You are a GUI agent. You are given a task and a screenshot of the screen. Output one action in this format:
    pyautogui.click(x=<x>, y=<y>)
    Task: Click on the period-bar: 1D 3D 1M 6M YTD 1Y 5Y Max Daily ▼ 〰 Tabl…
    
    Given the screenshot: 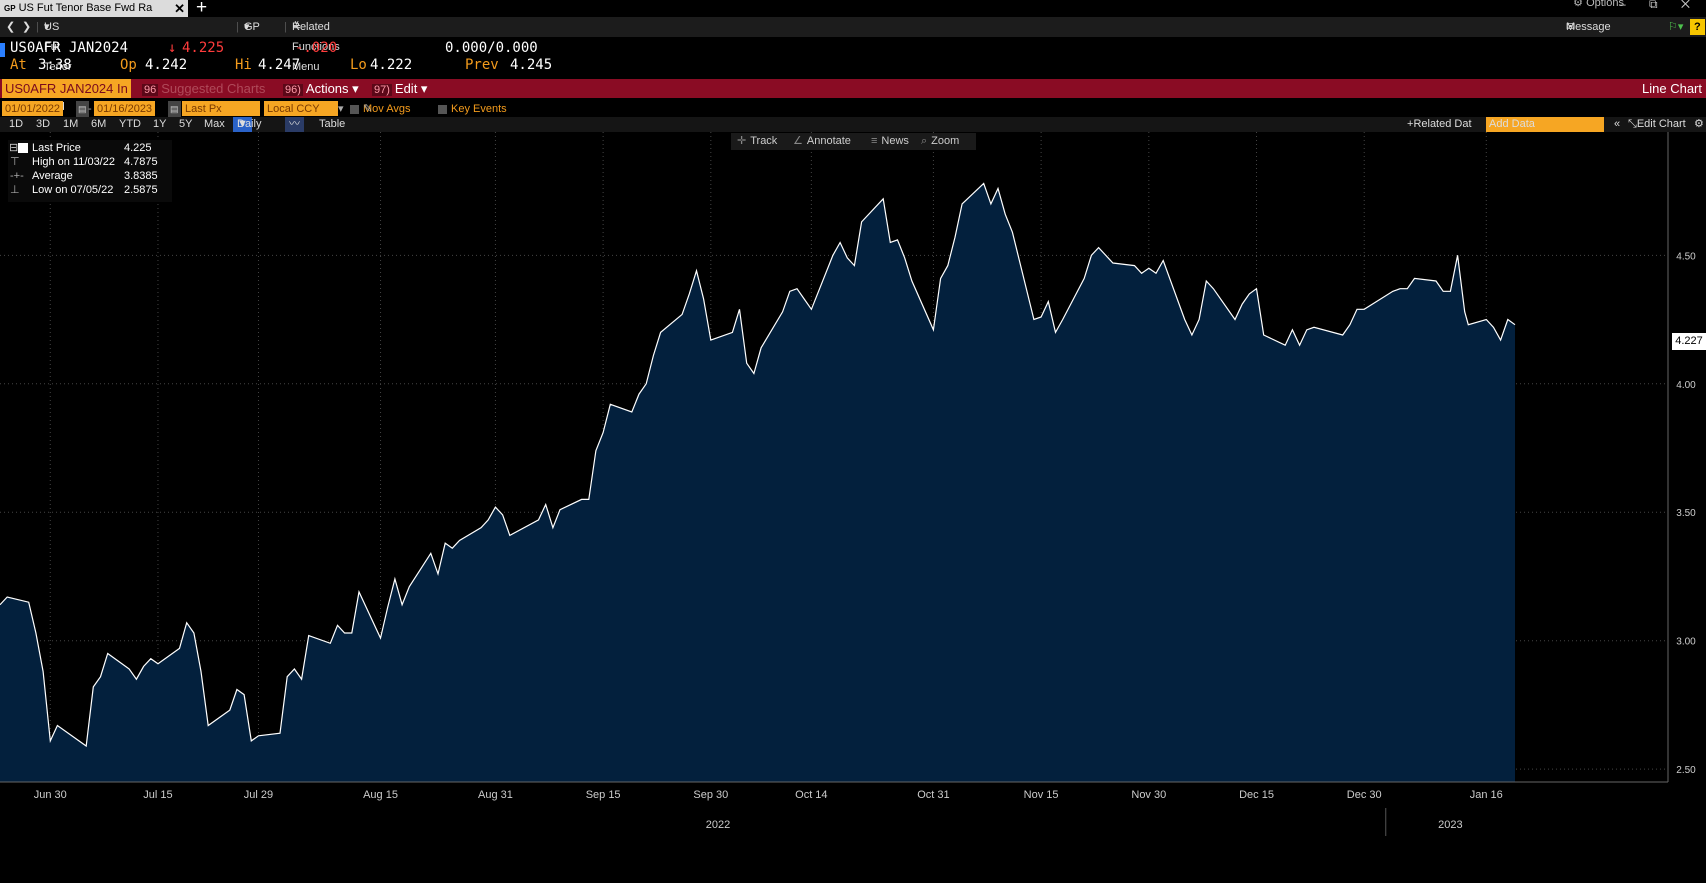 What is the action you would take?
    pyautogui.click(x=853, y=124)
    